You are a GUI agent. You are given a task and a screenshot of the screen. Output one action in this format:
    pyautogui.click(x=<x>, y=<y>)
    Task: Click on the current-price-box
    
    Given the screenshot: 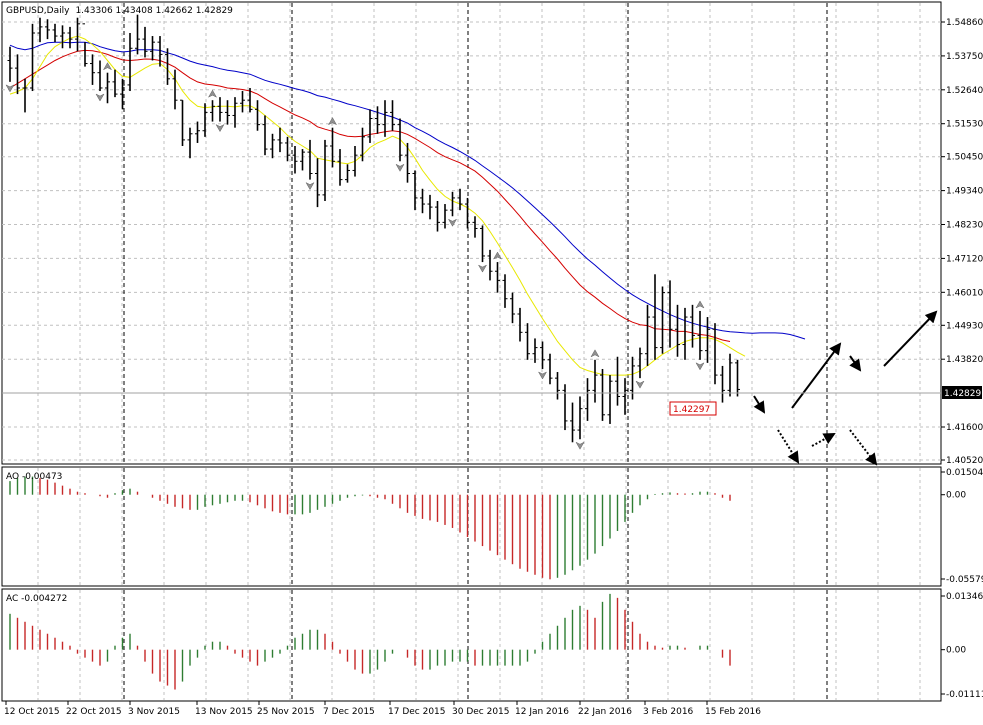 What is the action you would take?
    pyautogui.click(x=962, y=392)
    